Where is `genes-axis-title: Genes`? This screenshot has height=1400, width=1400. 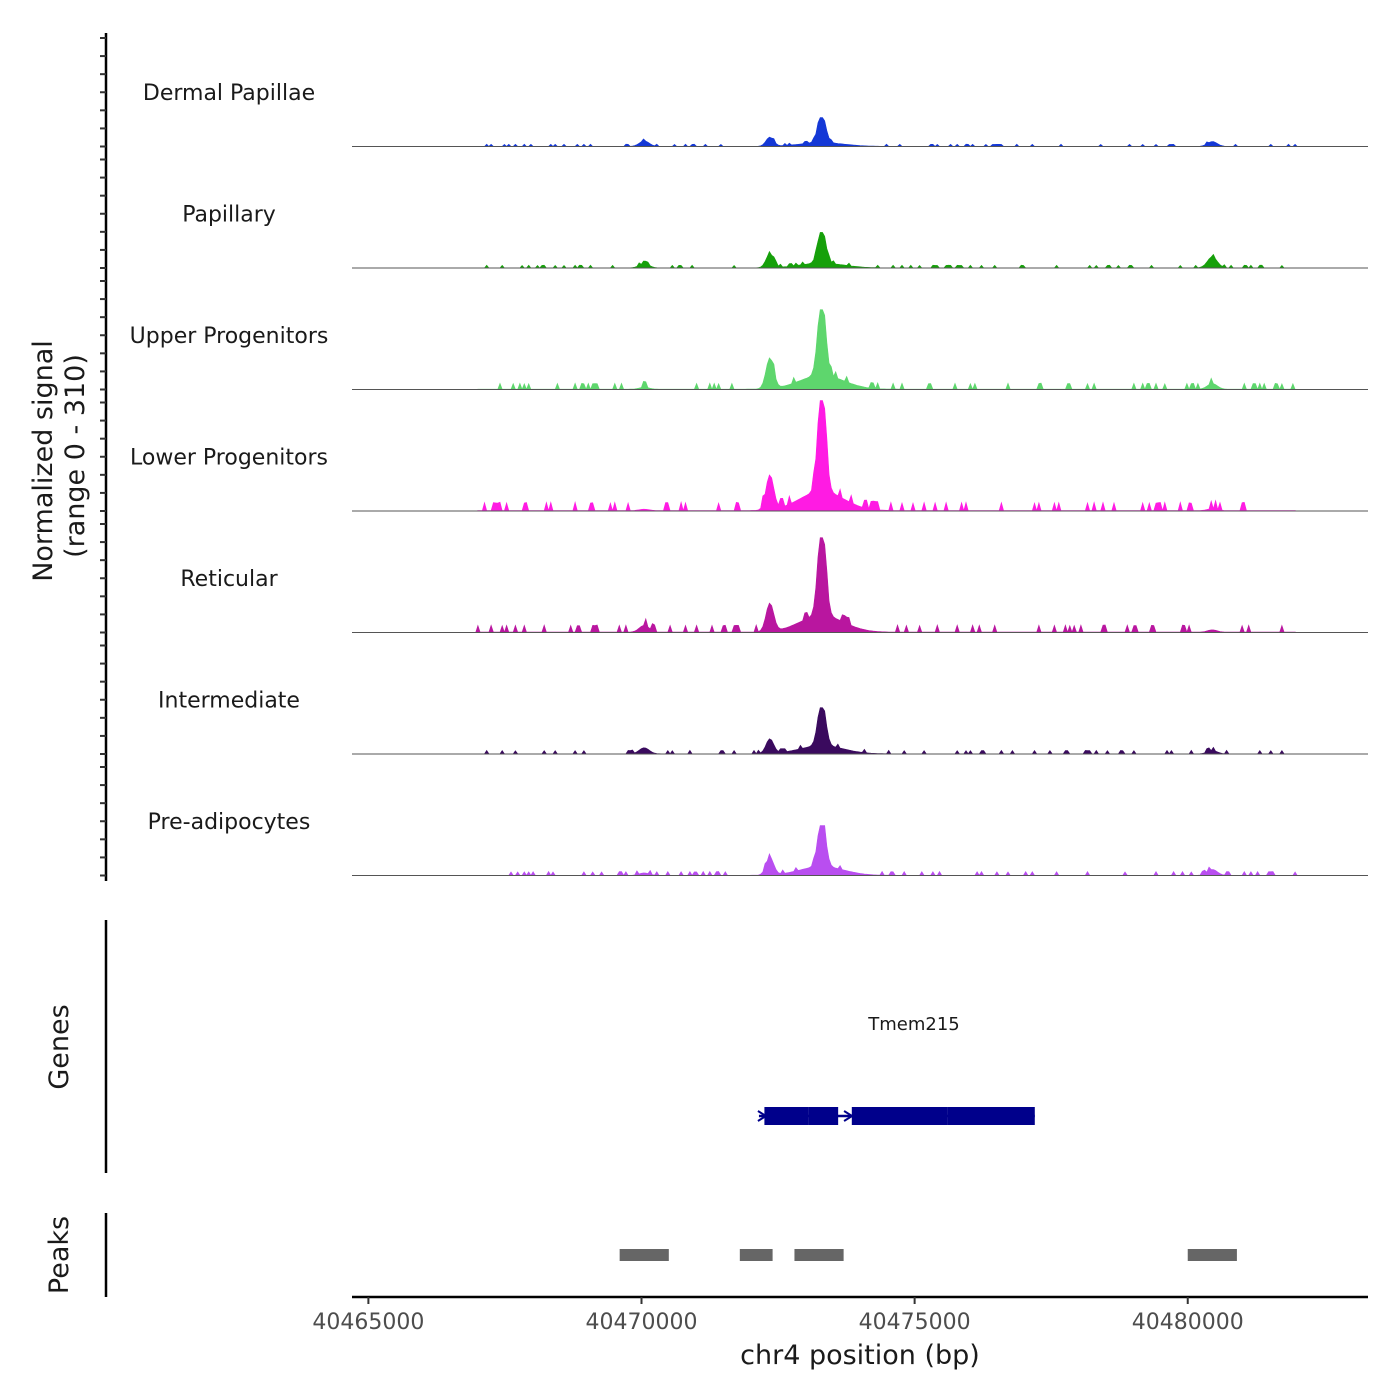
genes-axis-title: Genes is located at coordinates (59, 1046).